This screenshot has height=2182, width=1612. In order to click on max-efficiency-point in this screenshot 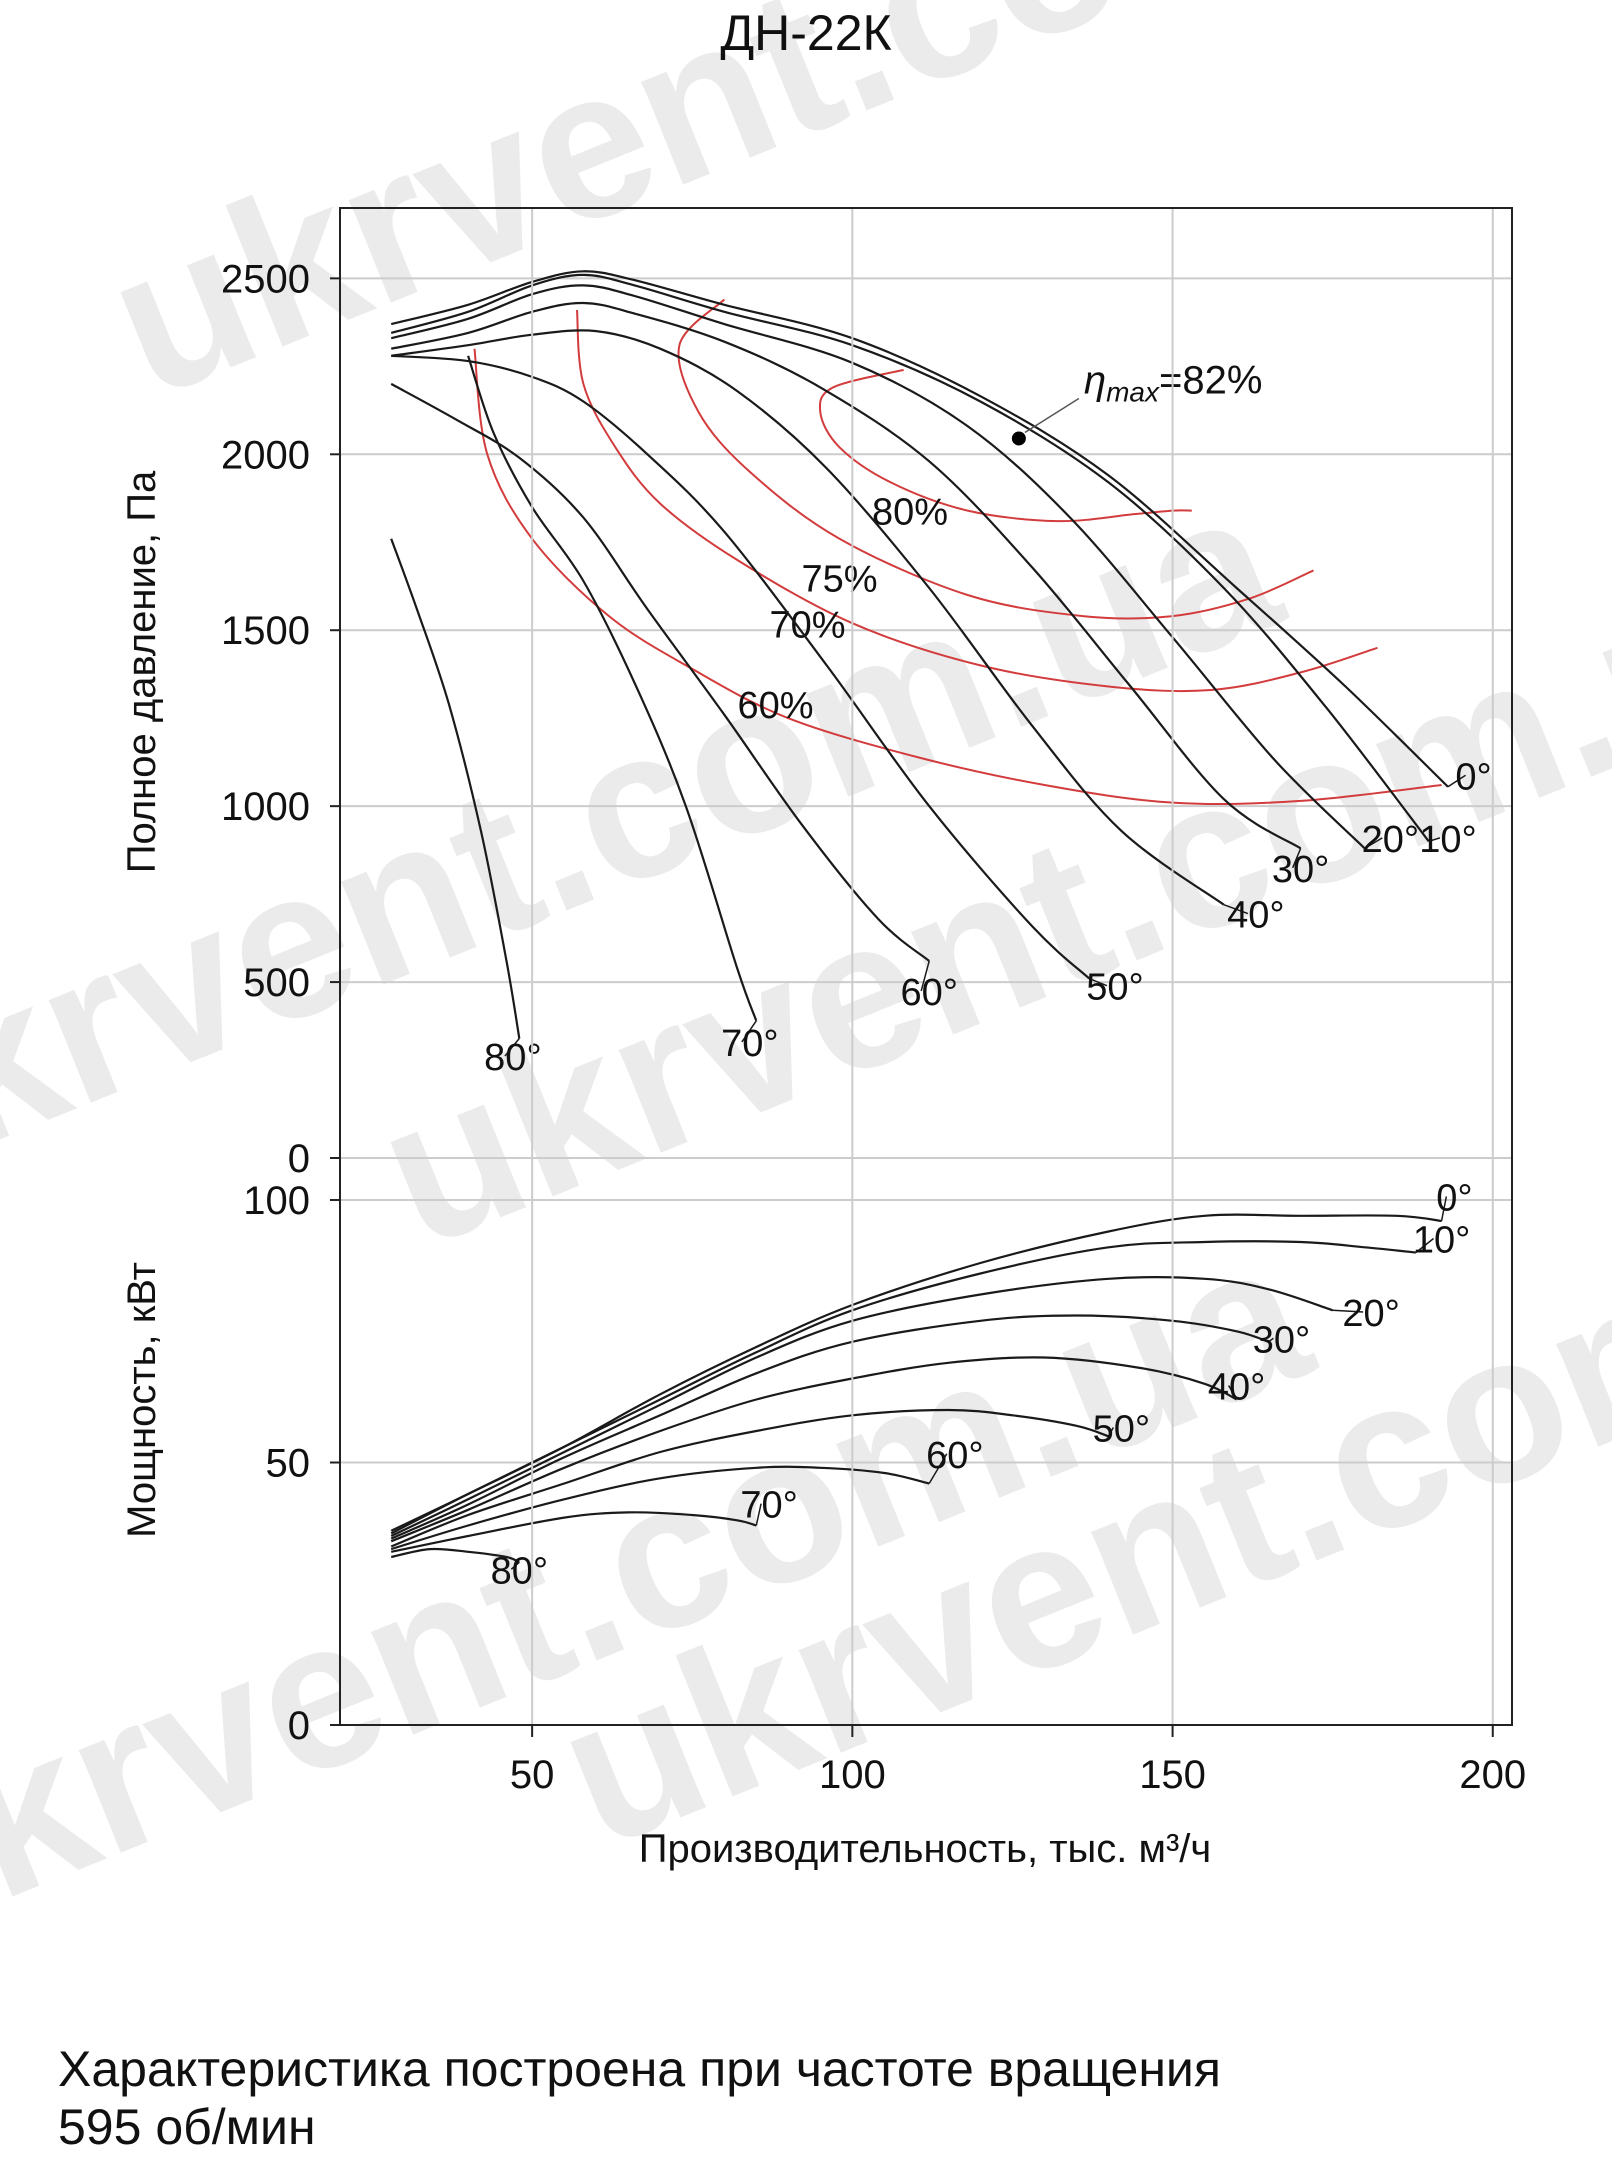, I will do `click(1018, 438)`.